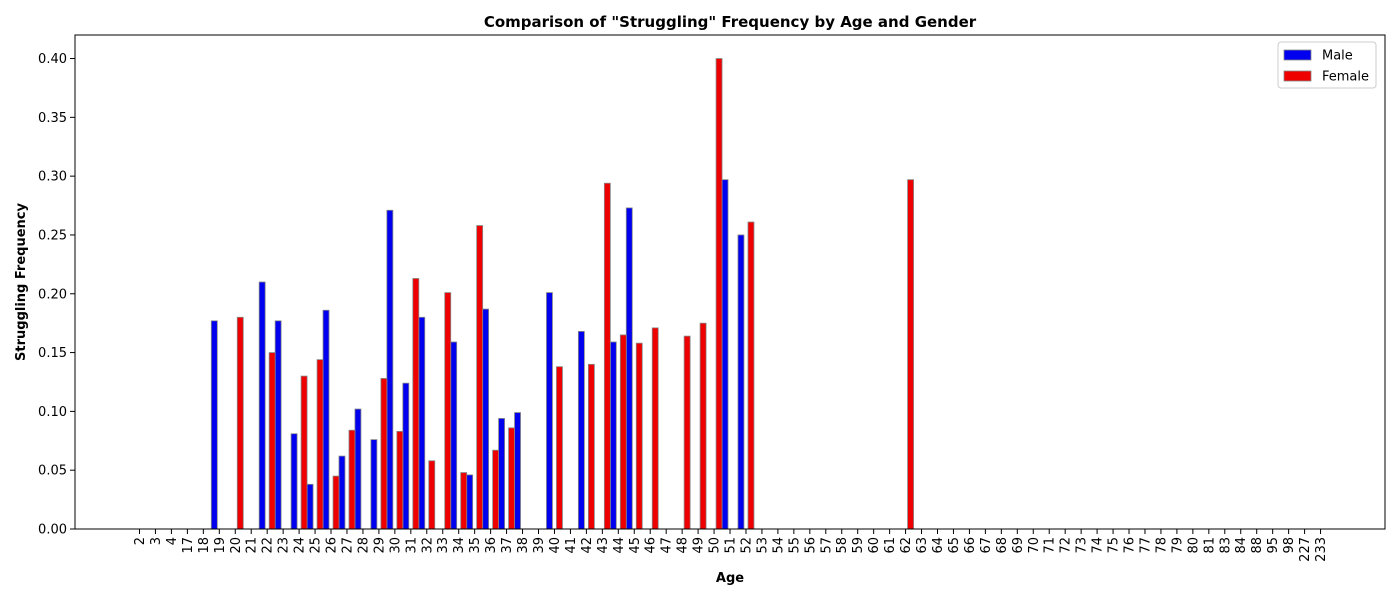  Describe the element at coordinates (762, 545) in the screenshot. I see `x-tick-label: 53` at that location.